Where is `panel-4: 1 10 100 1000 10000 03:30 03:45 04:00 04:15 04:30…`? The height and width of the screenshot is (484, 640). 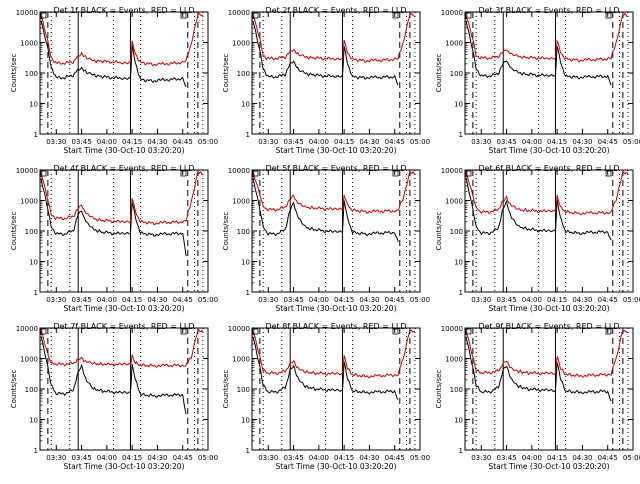 panel-4: 1 10 100 1000 10000 03:30 03:45 04:00 04:15 04:30… is located at coordinates (114, 238).